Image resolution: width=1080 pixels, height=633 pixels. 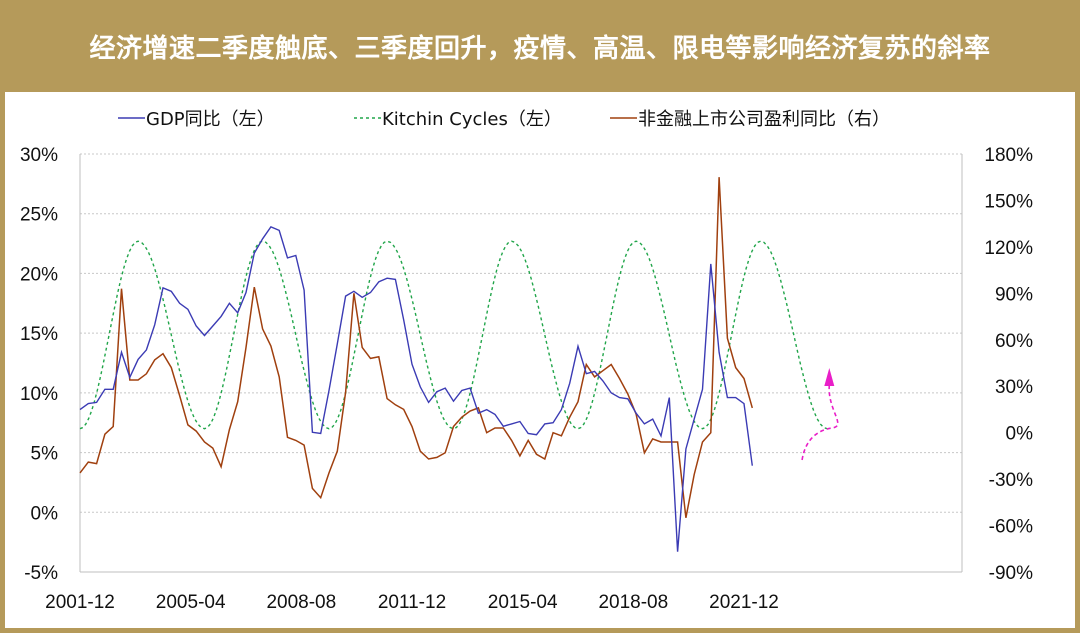 What do you see at coordinates (210, 119) in the screenshot?
I see `legend-gdp-label: GDP同比（左）` at bounding box center [210, 119].